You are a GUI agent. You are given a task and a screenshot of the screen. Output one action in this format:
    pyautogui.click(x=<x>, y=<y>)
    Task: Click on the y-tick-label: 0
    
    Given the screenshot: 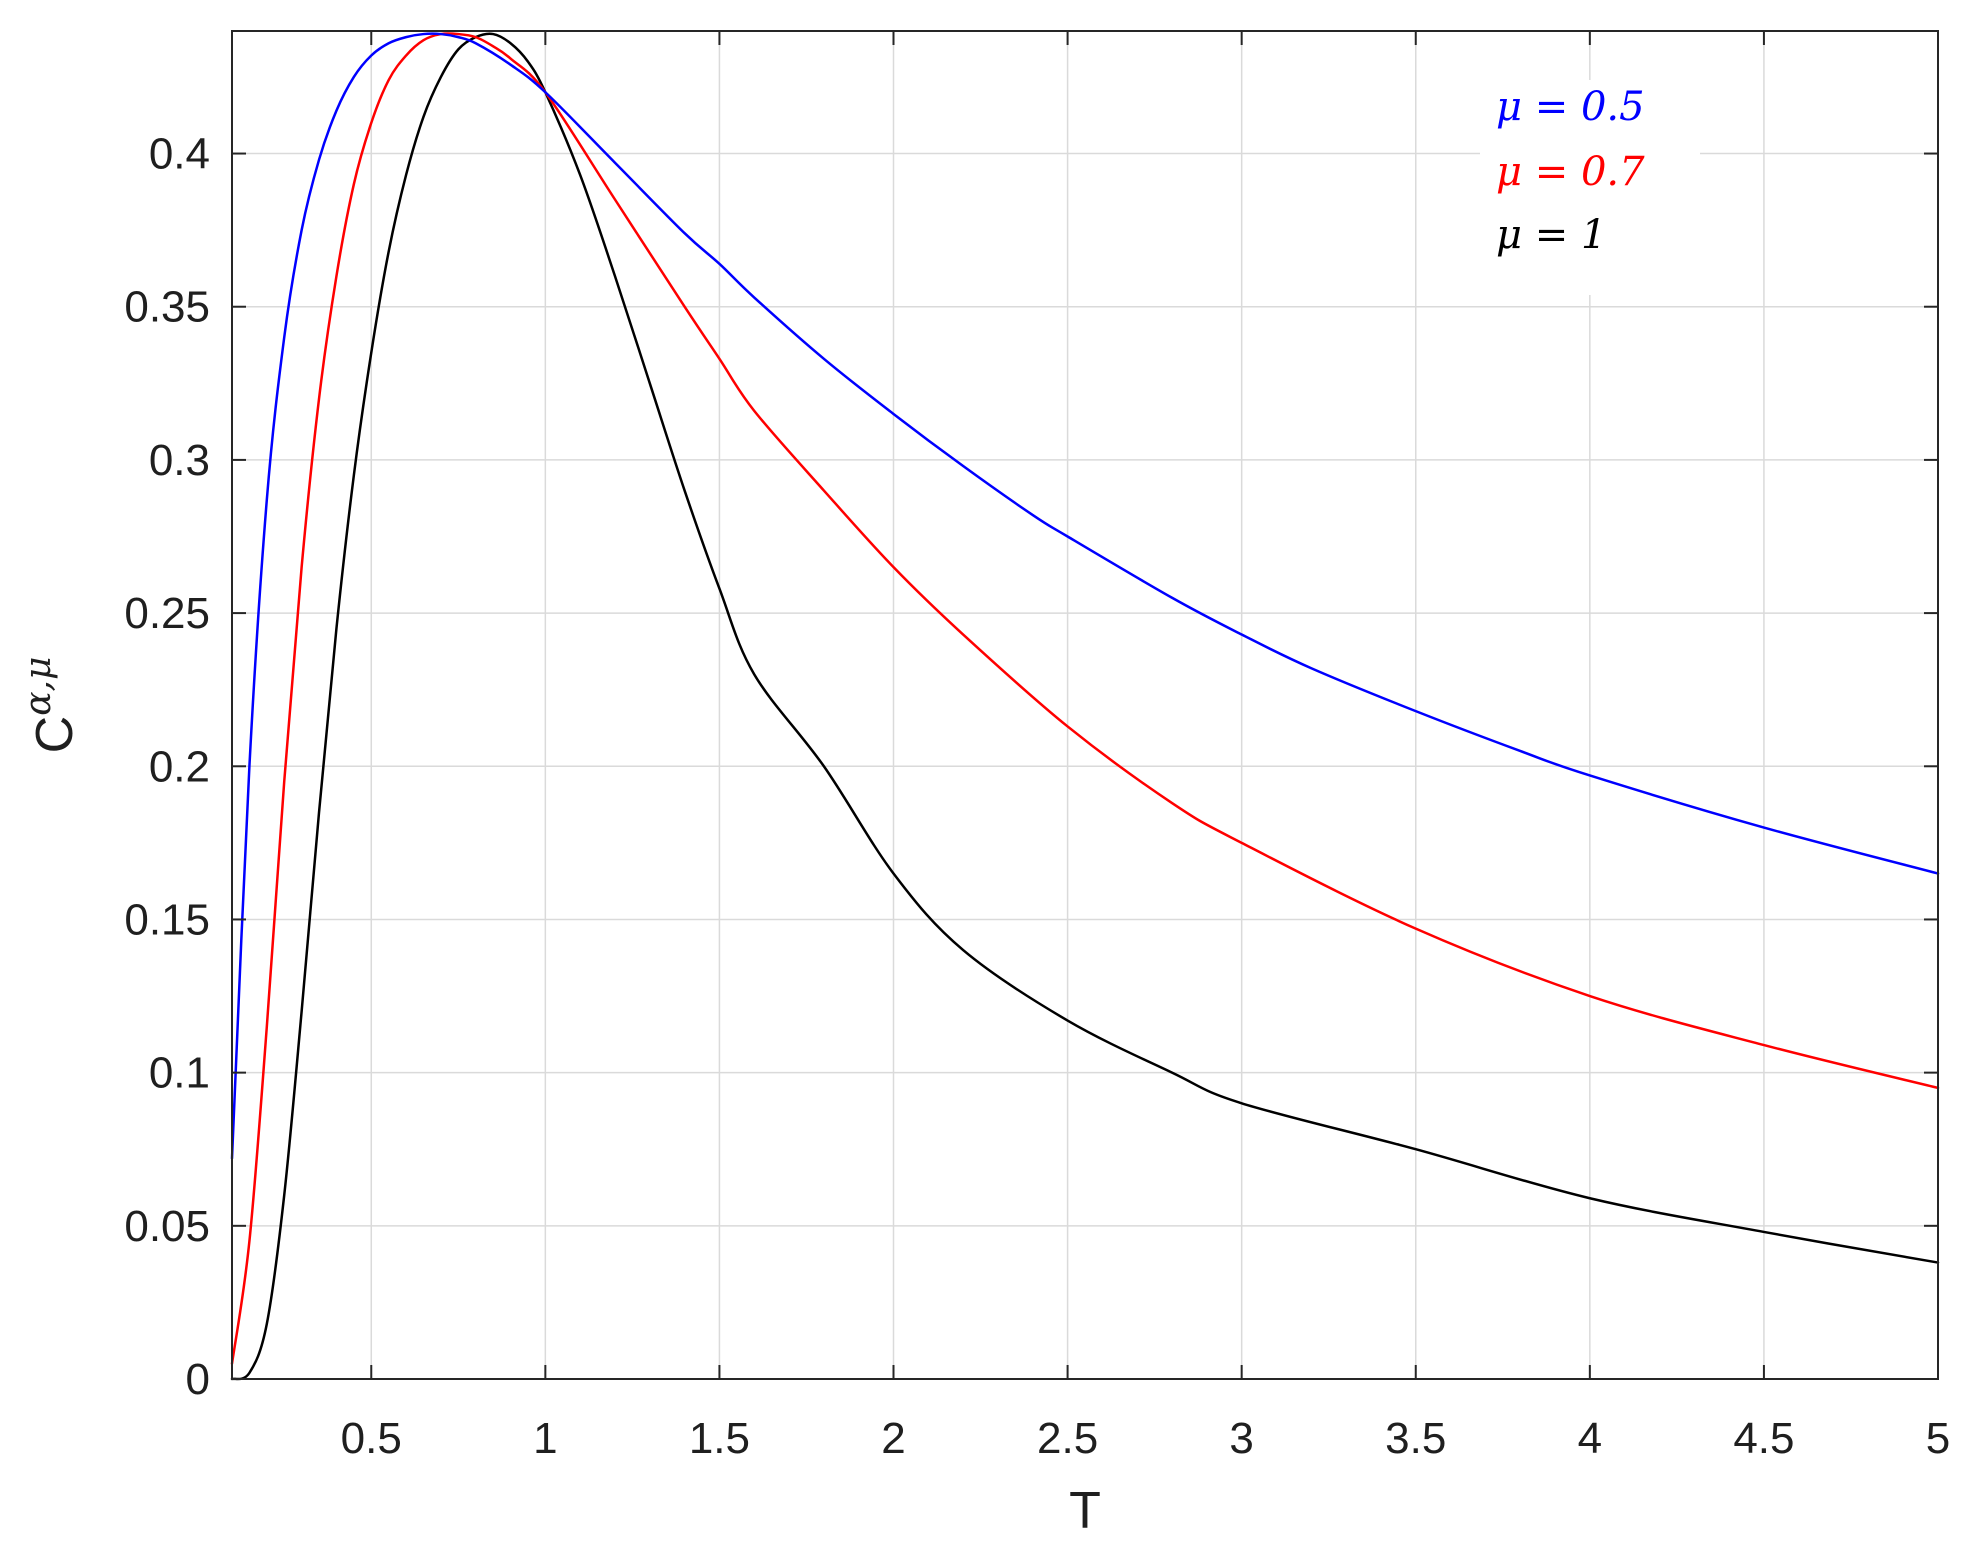 What is the action you would take?
    pyautogui.click(x=198, y=1379)
    